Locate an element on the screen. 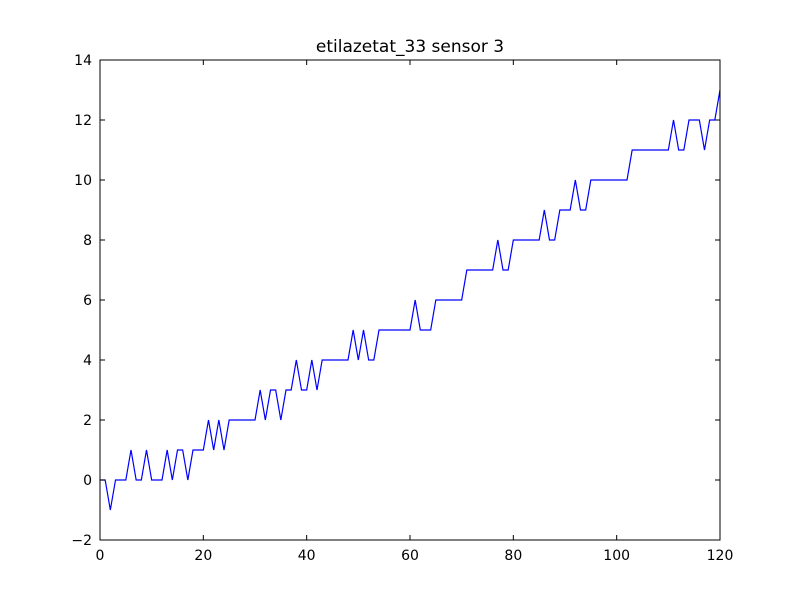 This screenshot has width=800, height=600. x-tick-label: 0 is located at coordinates (100, 556).